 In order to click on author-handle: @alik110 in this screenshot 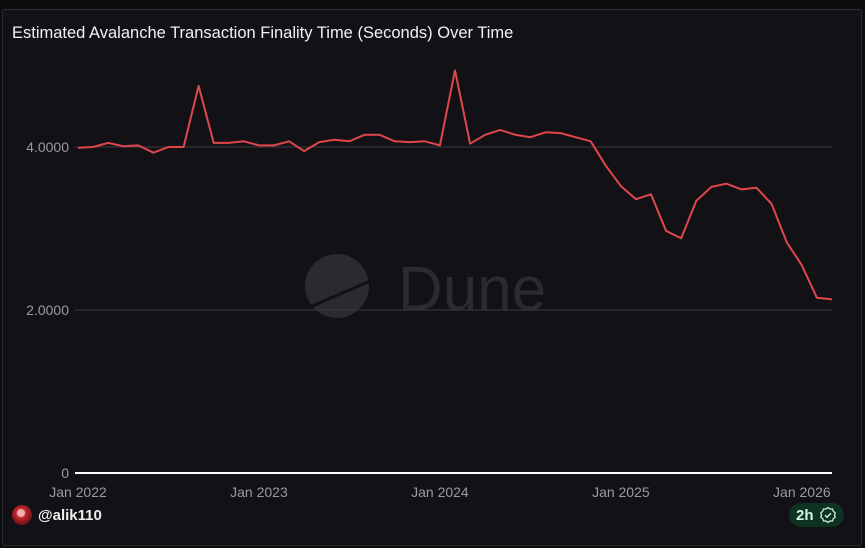, I will do `click(70, 515)`.